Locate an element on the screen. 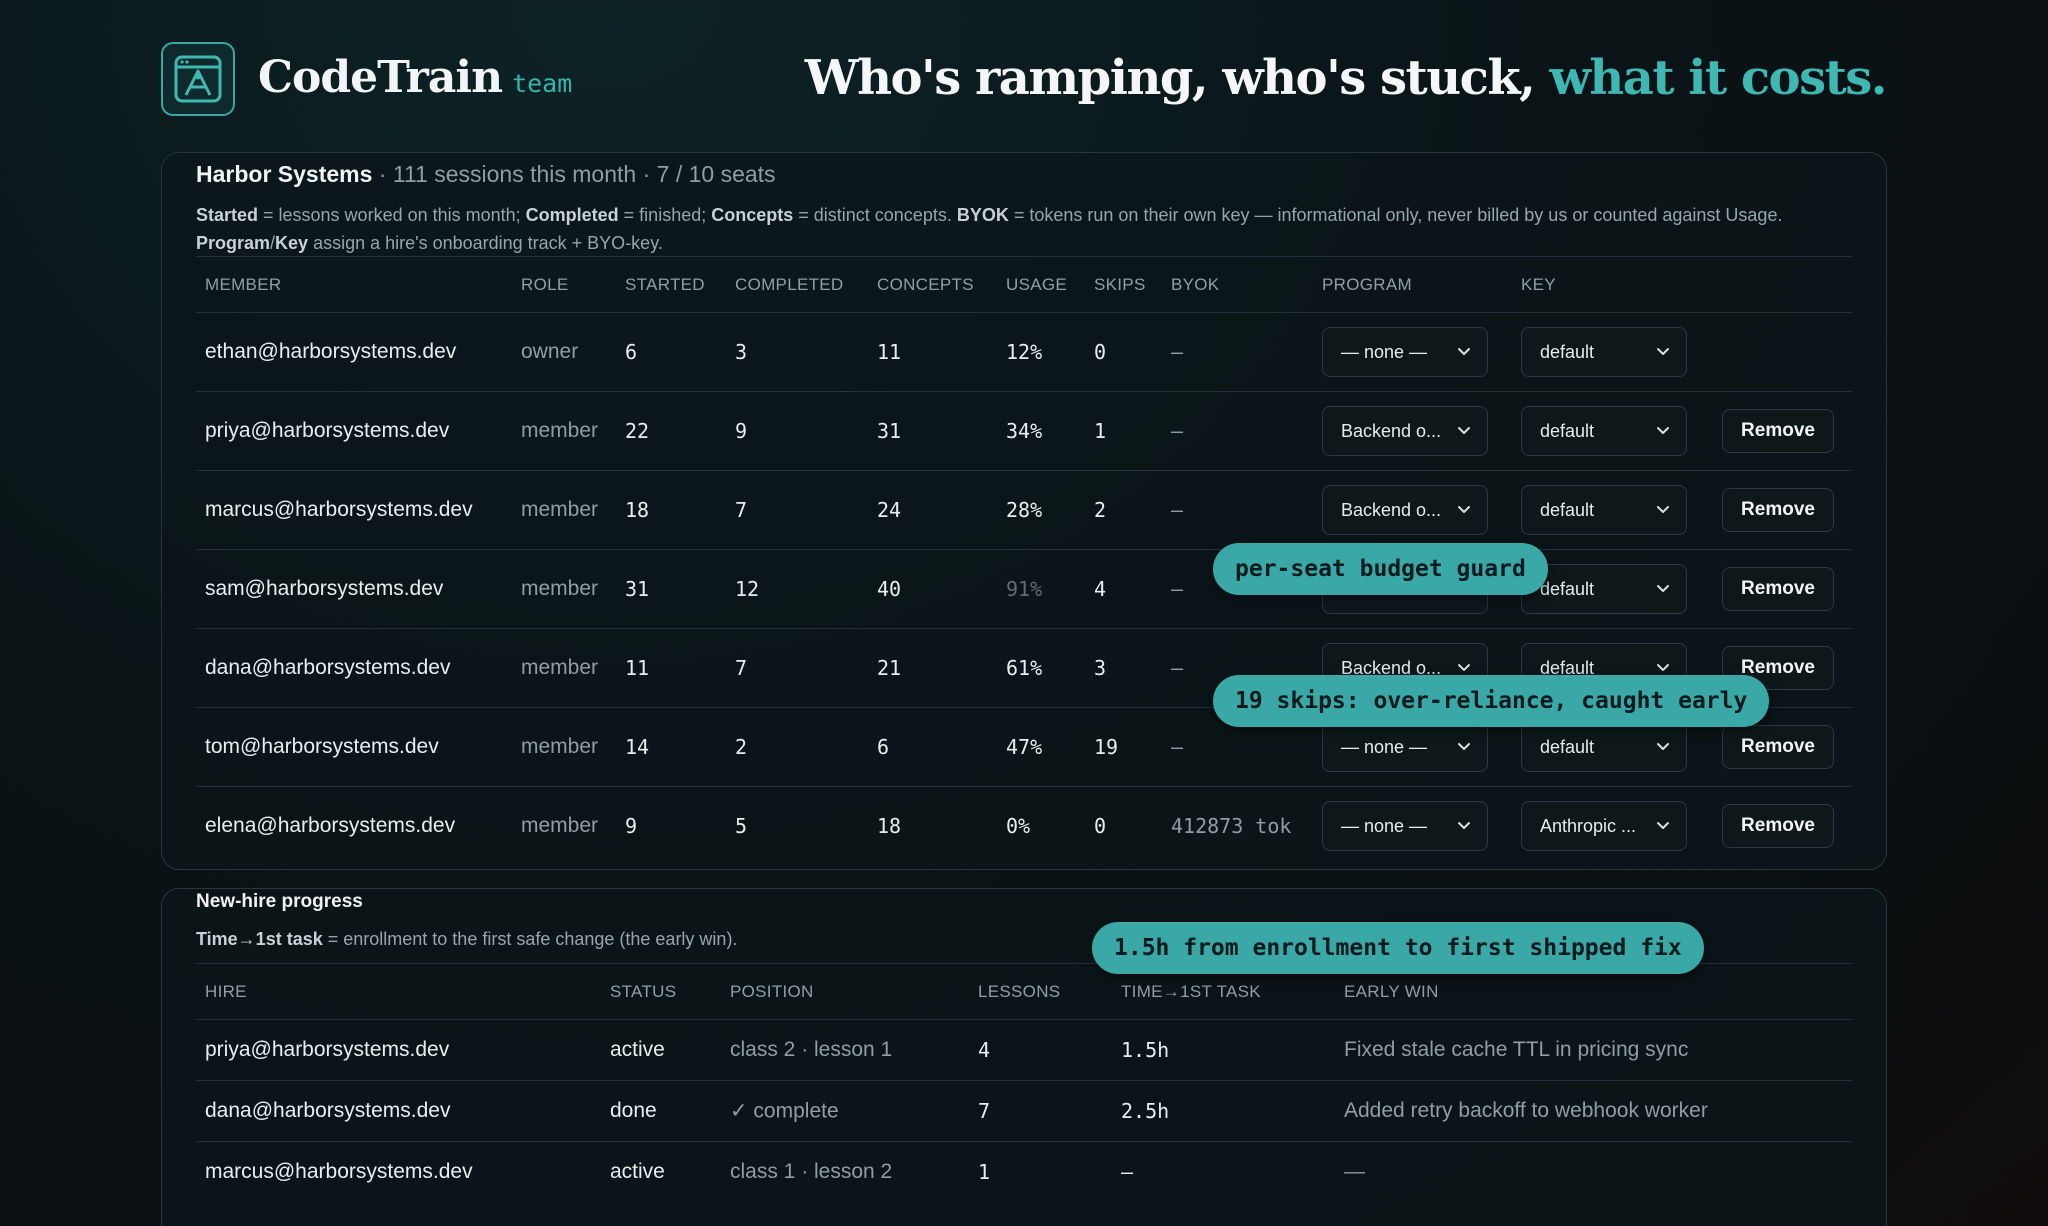 This screenshot has height=1226, width=2048. progress-col-header: HIRE is located at coordinates (226, 991).